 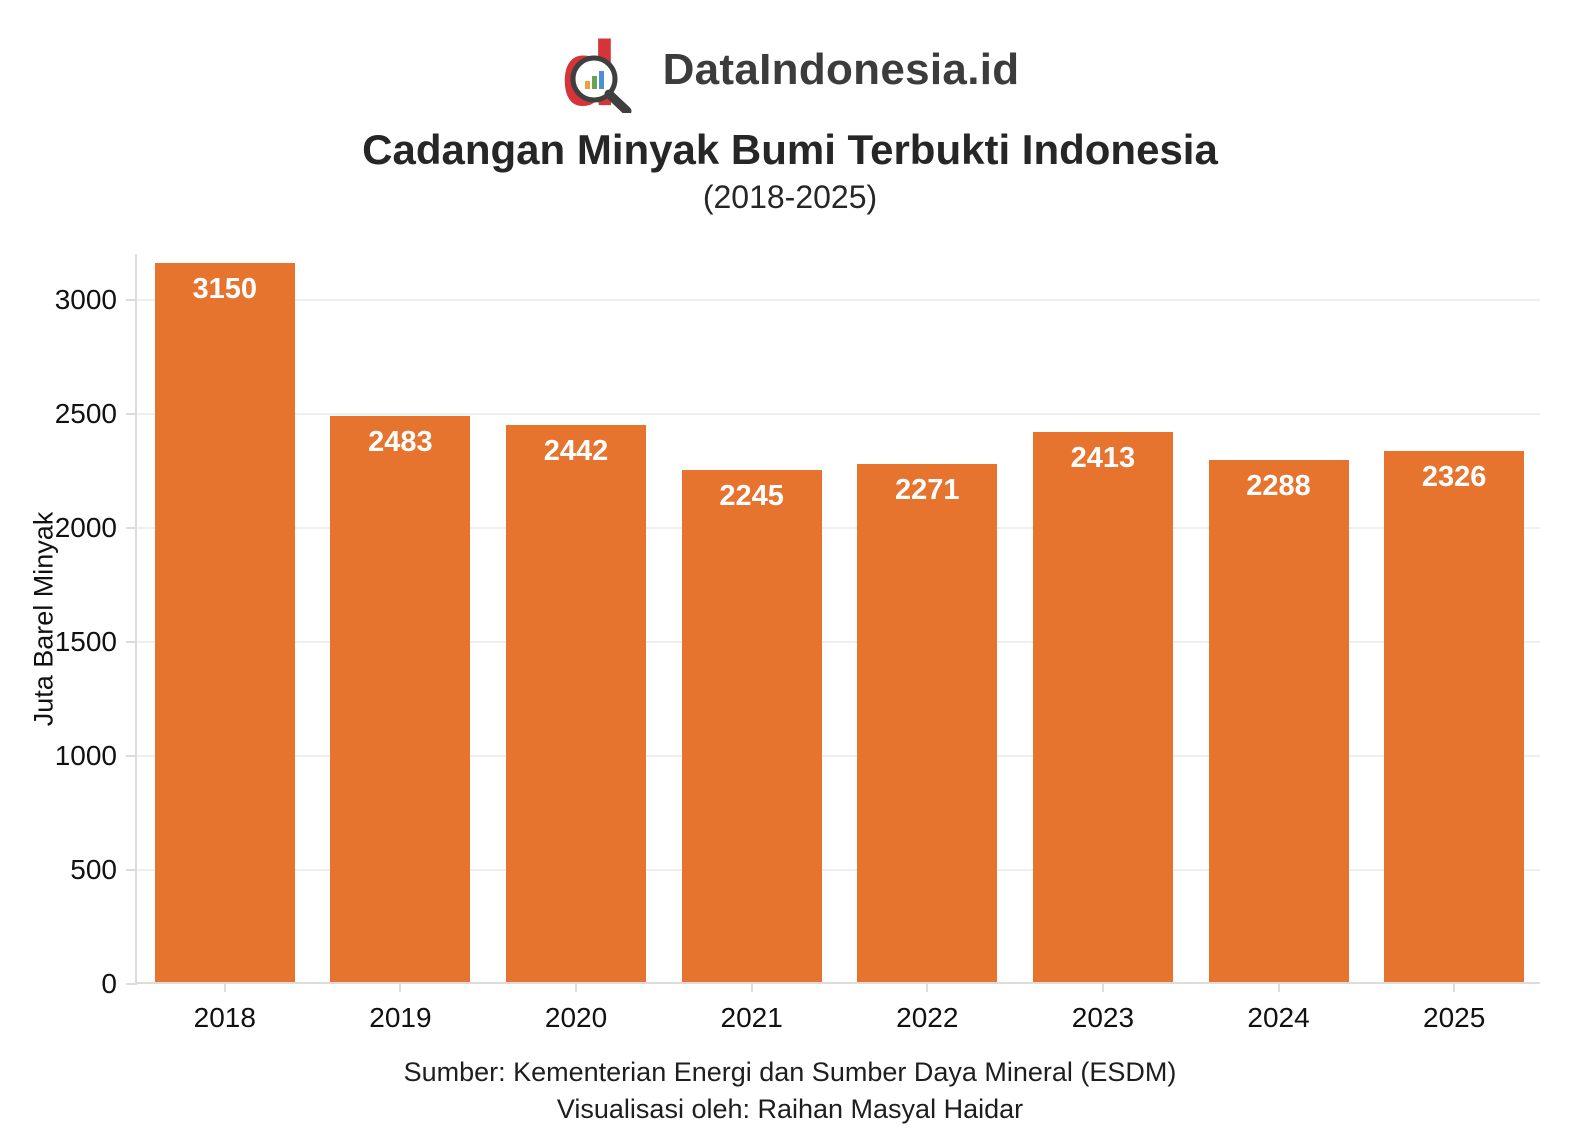 What do you see at coordinates (1102, 706) in the screenshot?
I see `bar-2023: 2413` at bounding box center [1102, 706].